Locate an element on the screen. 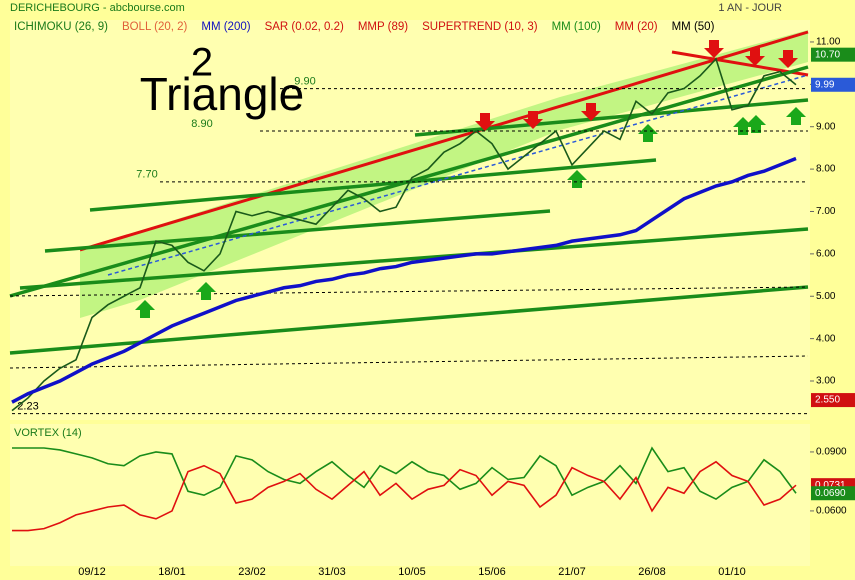 The image size is (855, 580). x-tick-label: 10/05 is located at coordinates (412, 572).